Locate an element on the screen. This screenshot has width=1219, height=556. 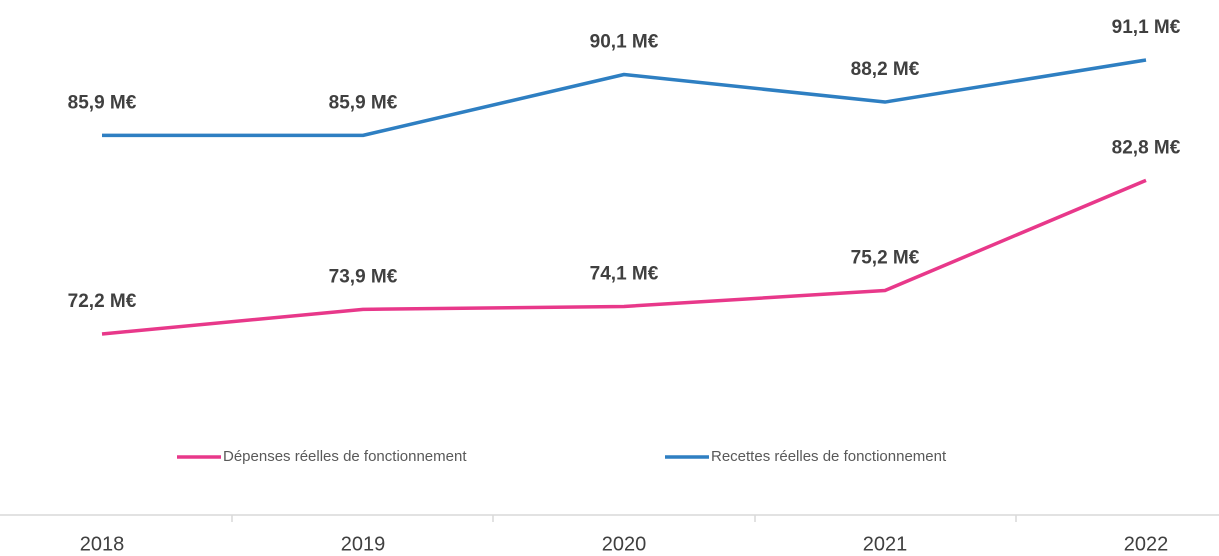
x-tick-label: 2022 is located at coordinates (1146, 544).